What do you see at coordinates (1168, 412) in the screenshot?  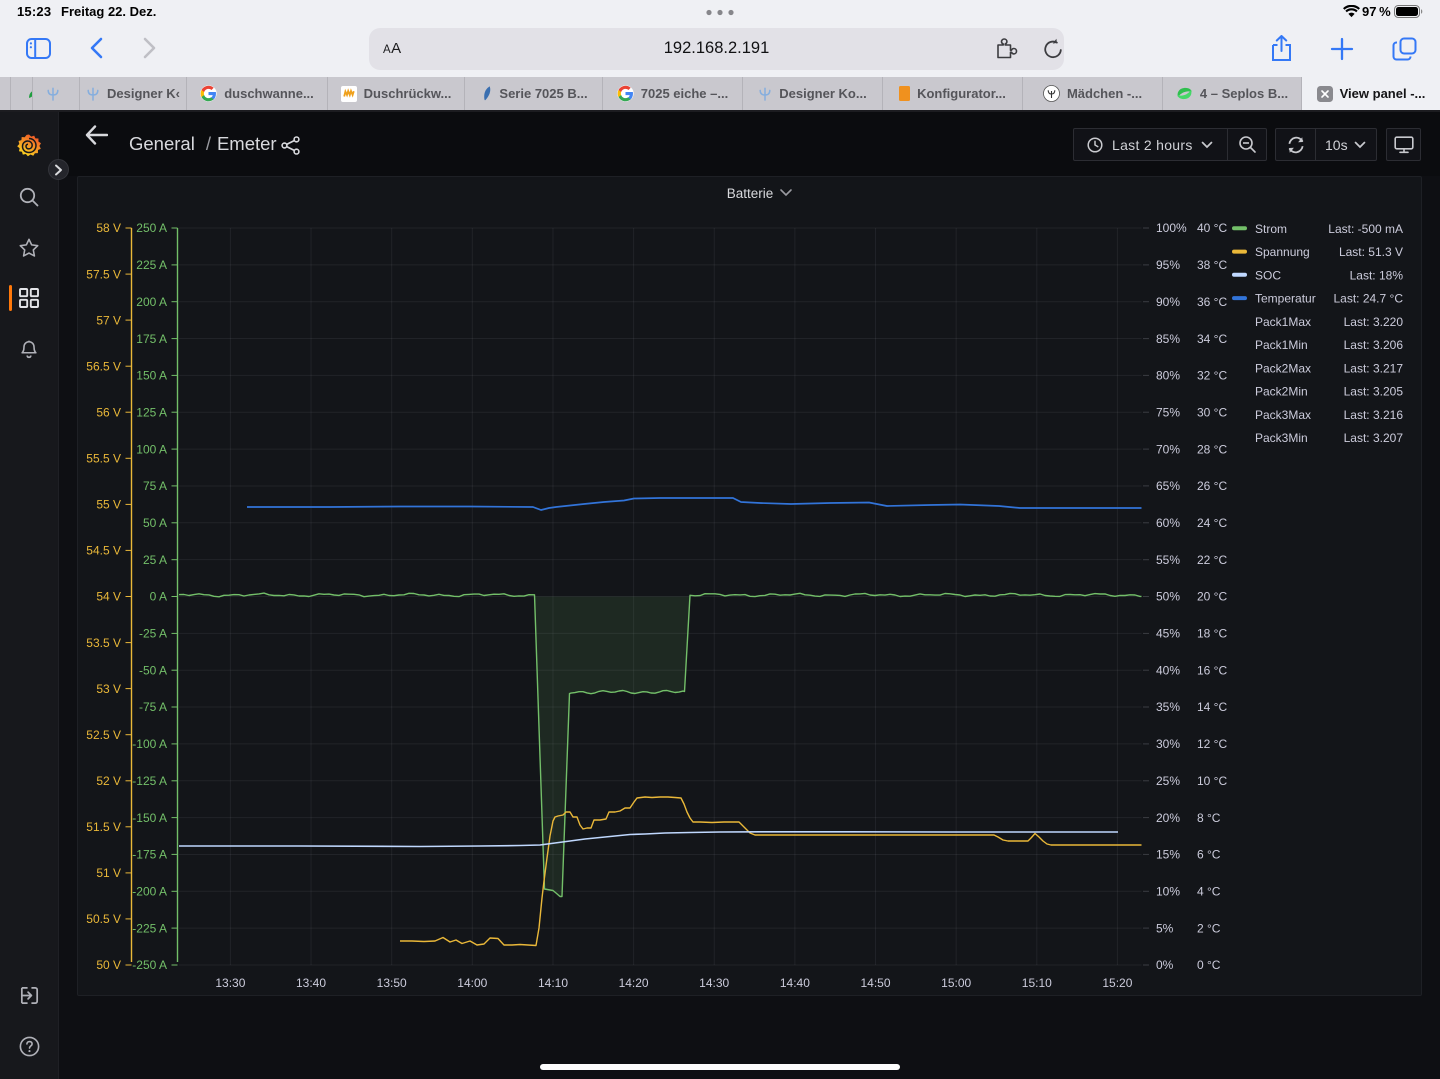 I see `svg-text: 75%` at bounding box center [1168, 412].